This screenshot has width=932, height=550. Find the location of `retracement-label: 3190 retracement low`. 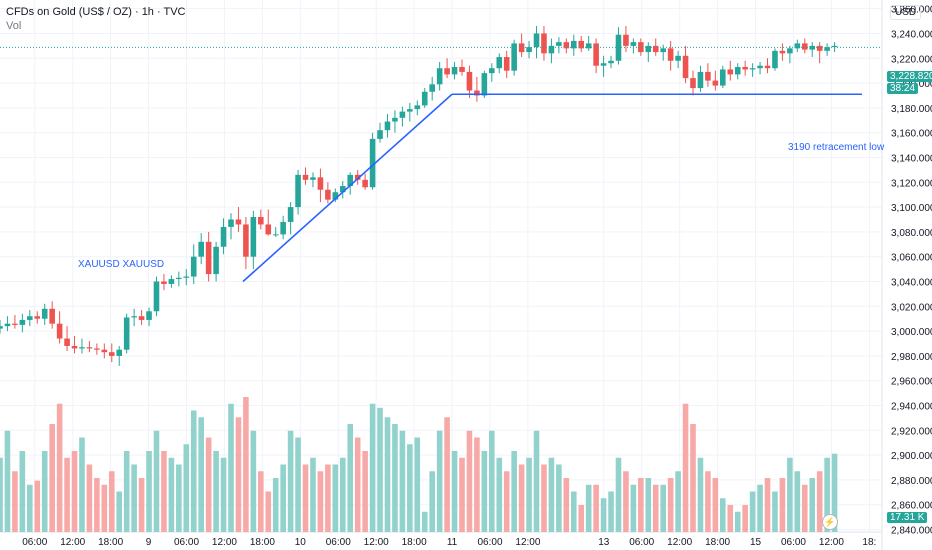

retracement-label: 3190 retracement low is located at coordinates (836, 147).